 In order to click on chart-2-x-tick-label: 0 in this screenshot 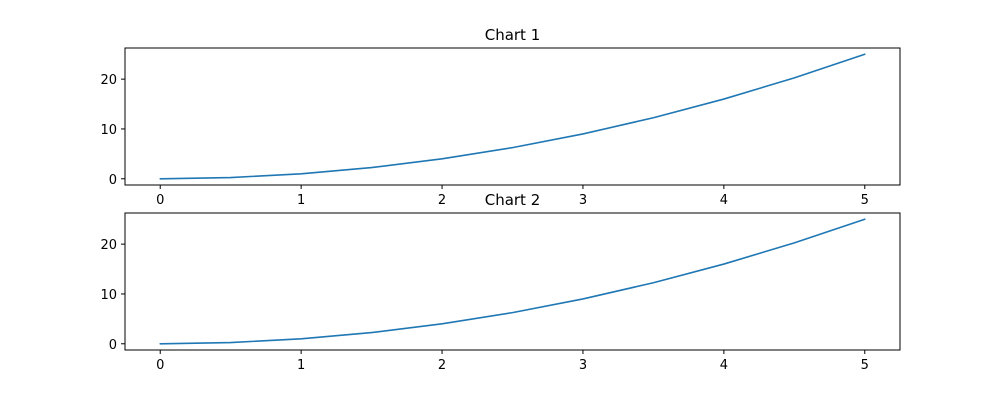, I will do `click(160, 365)`.